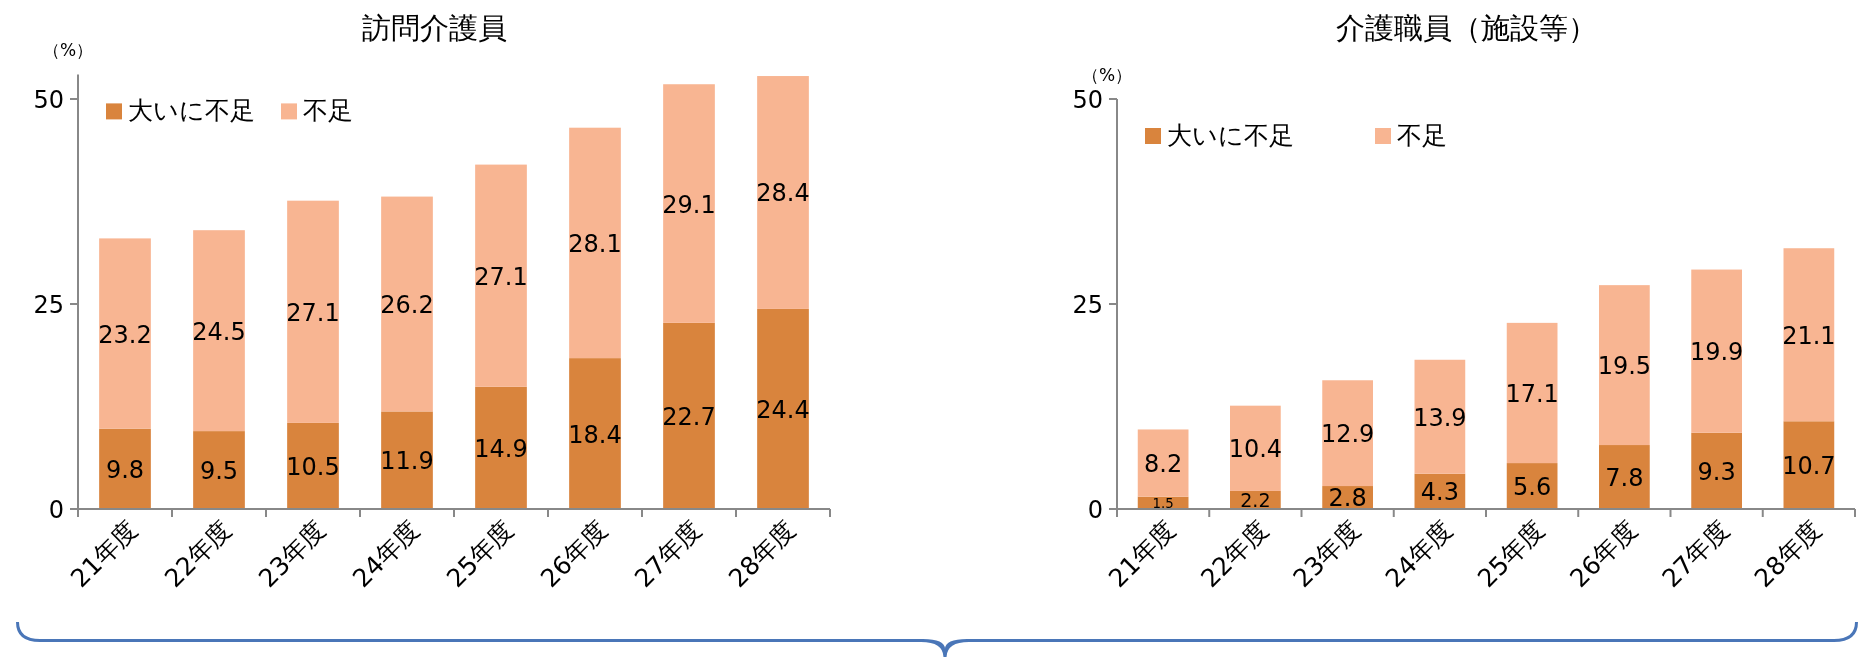 The width and height of the screenshot is (1874, 658). I want to click on data-label: 26.2, so click(407, 305).